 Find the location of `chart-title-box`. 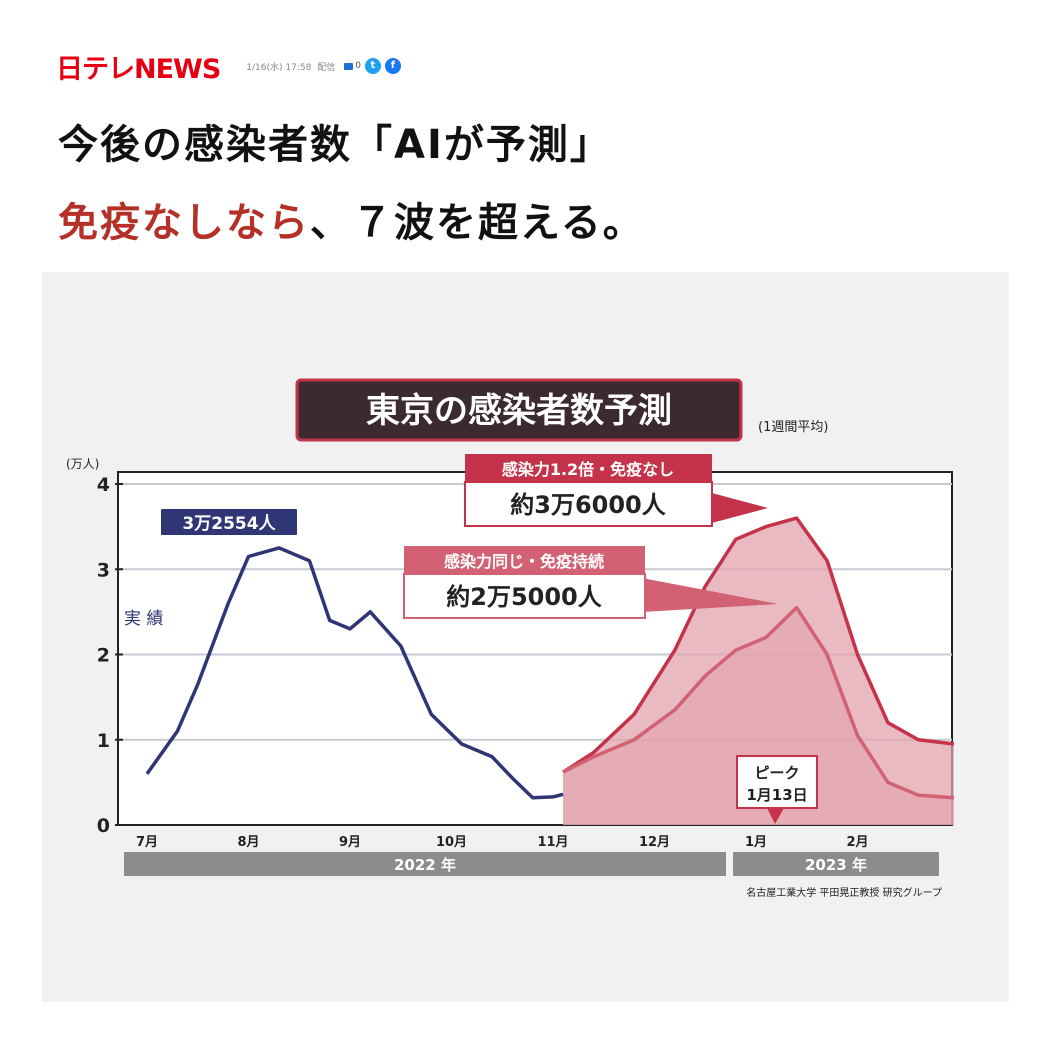

chart-title-box is located at coordinates (519, 410).